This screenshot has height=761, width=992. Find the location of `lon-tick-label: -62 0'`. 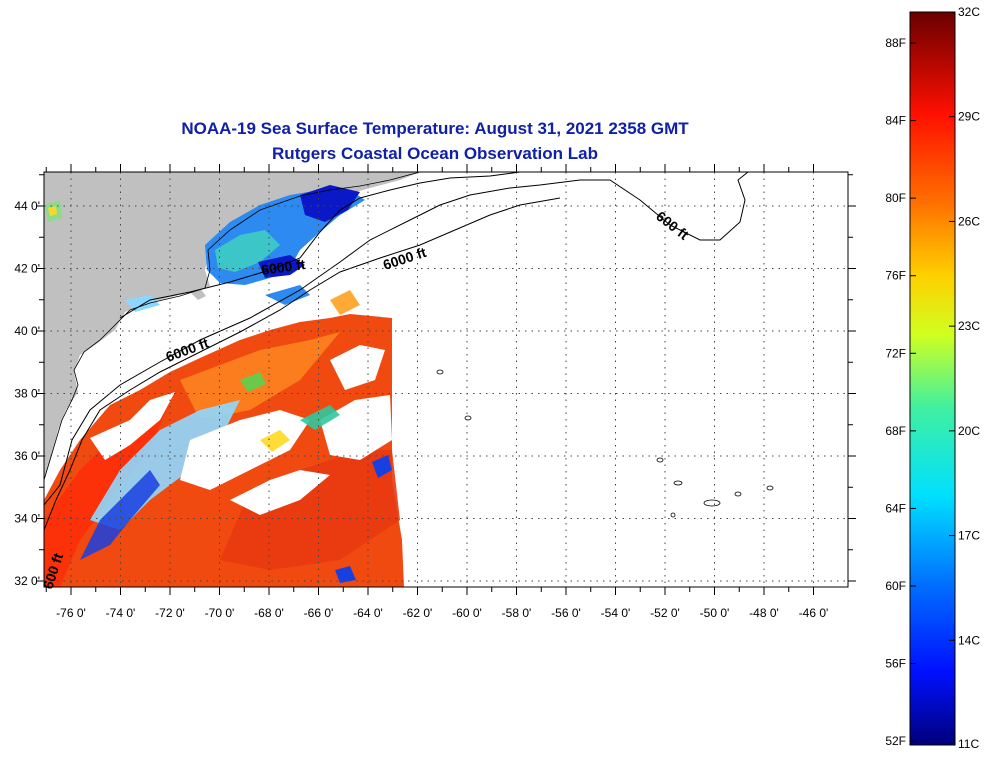

lon-tick-label: -62 0' is located at coordinates (418, 613).